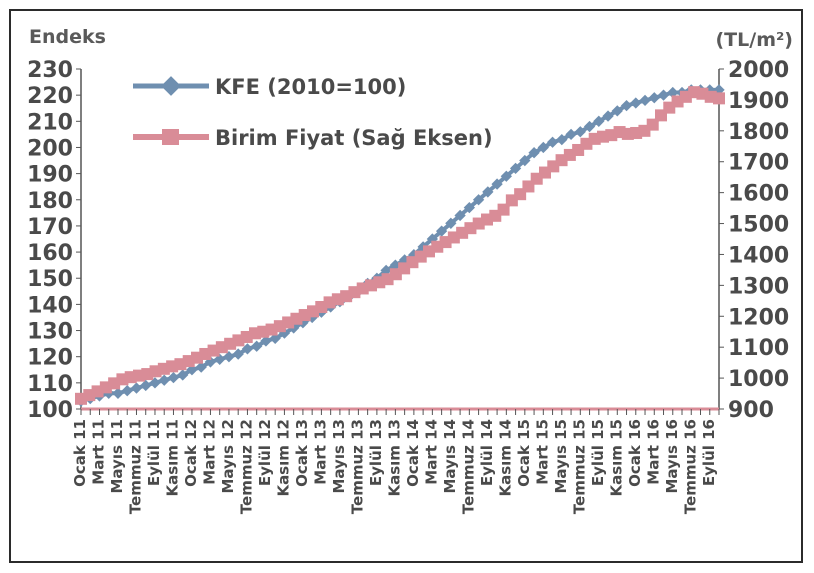 The height and width of the screenshot is (573, 814). I want to click on left-tick-label: 130, so click(50, 332).